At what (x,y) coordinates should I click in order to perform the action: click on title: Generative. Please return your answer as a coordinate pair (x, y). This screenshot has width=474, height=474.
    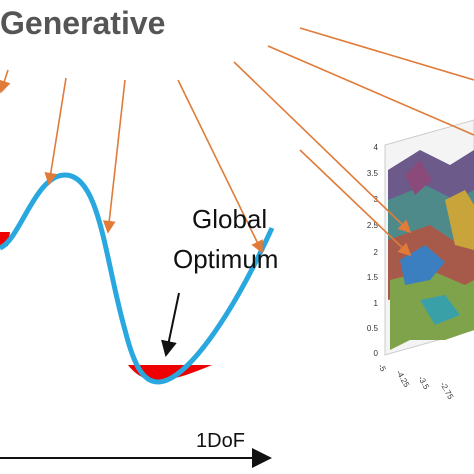
    Looking at the image, I should click on (82, 23).